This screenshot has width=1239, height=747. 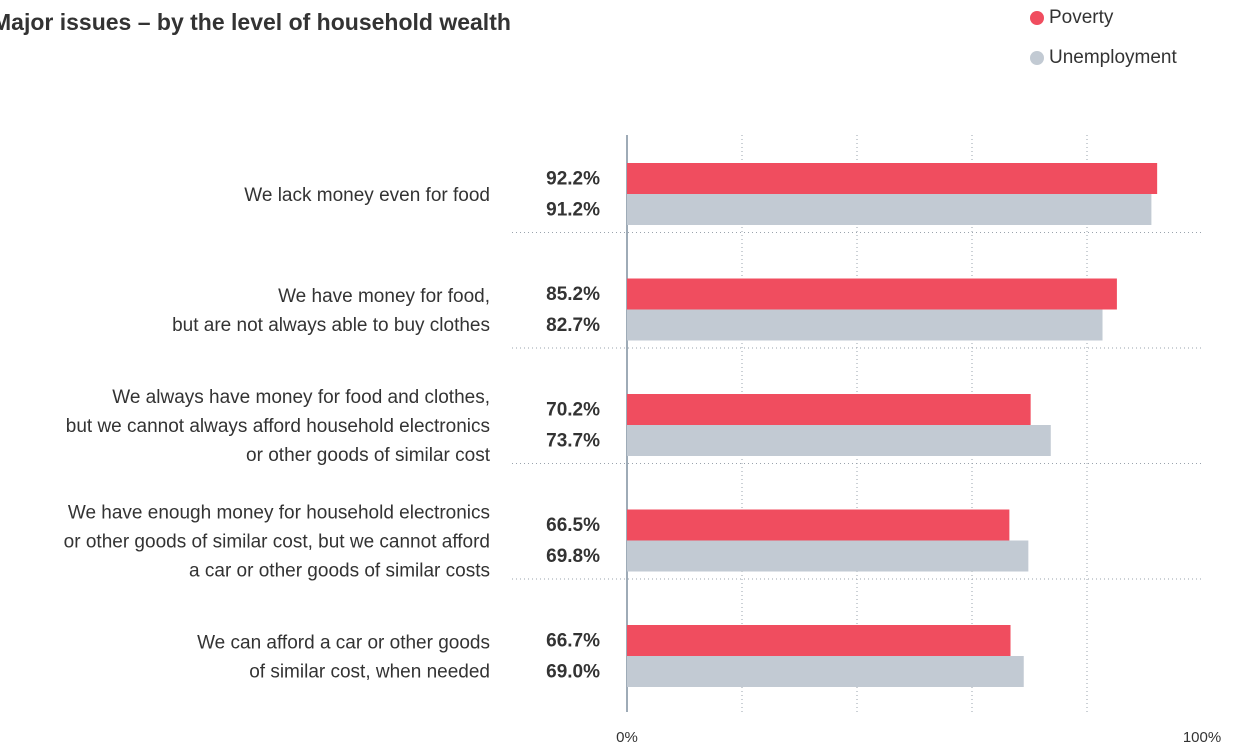 I want to click on legend: Poverty Unemployment, so click(x=1103, y=46).